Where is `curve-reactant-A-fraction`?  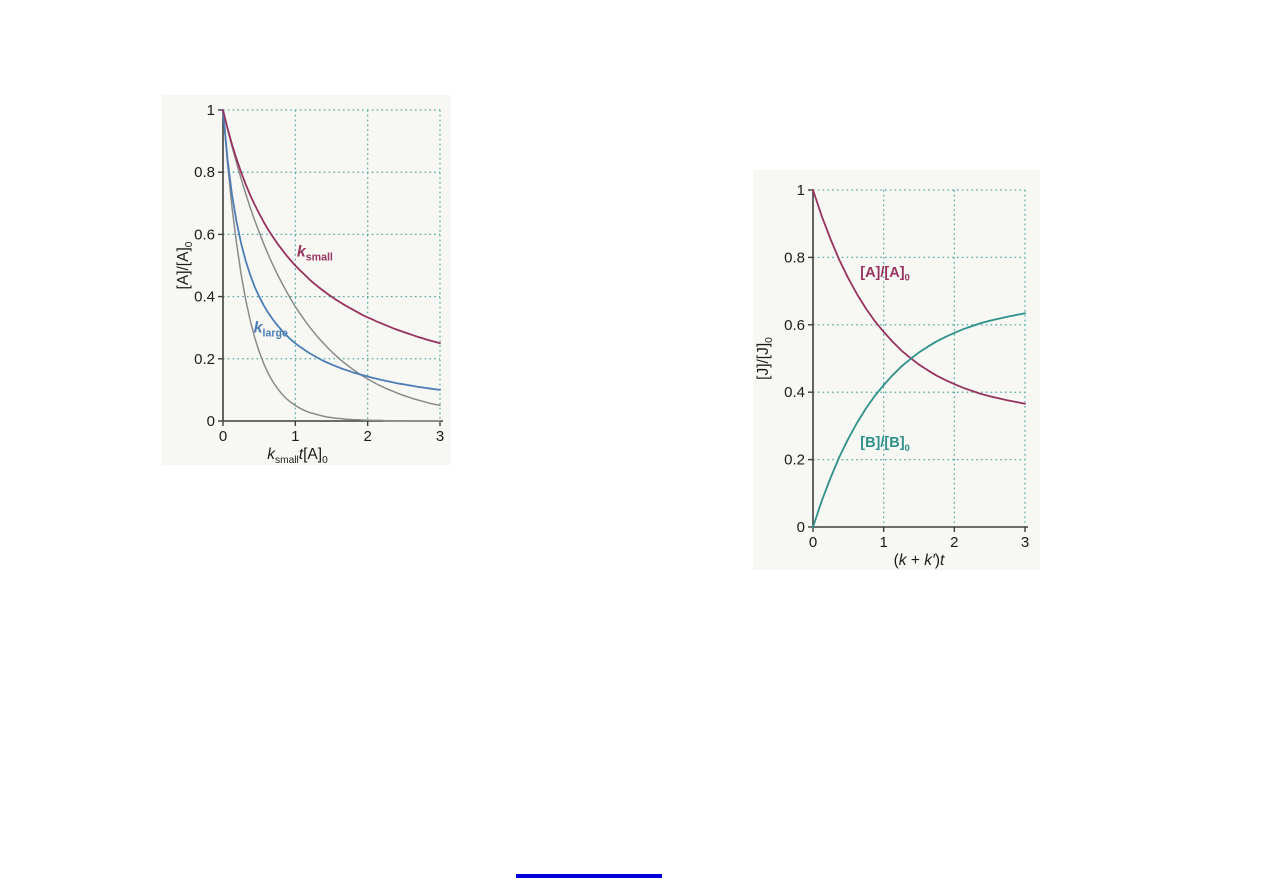 curve-reactant-A-fraction is located at coordinates (919, 297).